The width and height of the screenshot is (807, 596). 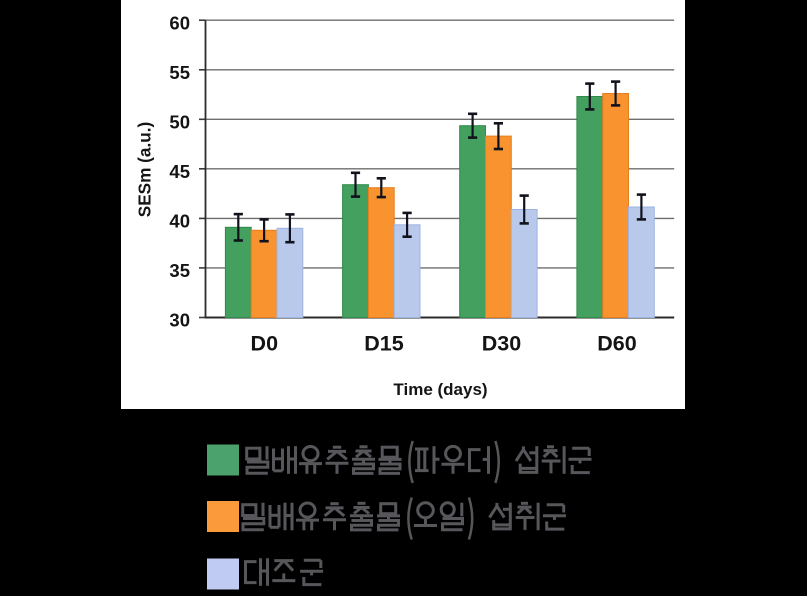 I want to click on svg-text: 40, so click(x=179, y=221).